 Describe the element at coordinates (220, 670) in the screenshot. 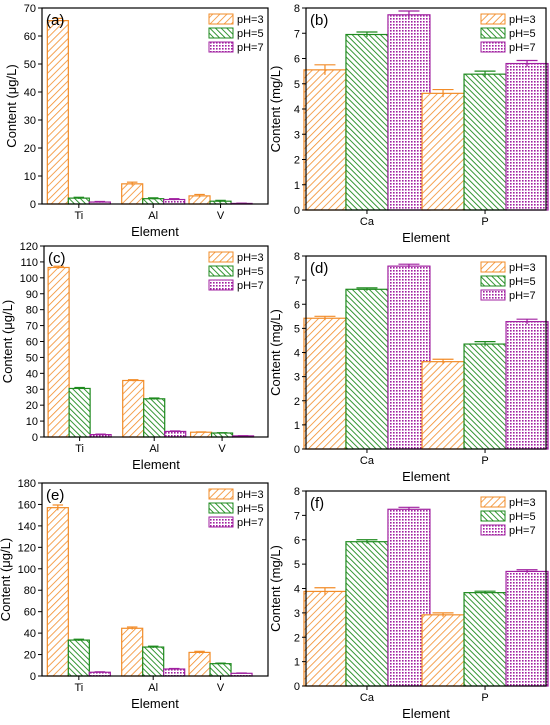

I see `bar-e-V-pH=5` at that location.